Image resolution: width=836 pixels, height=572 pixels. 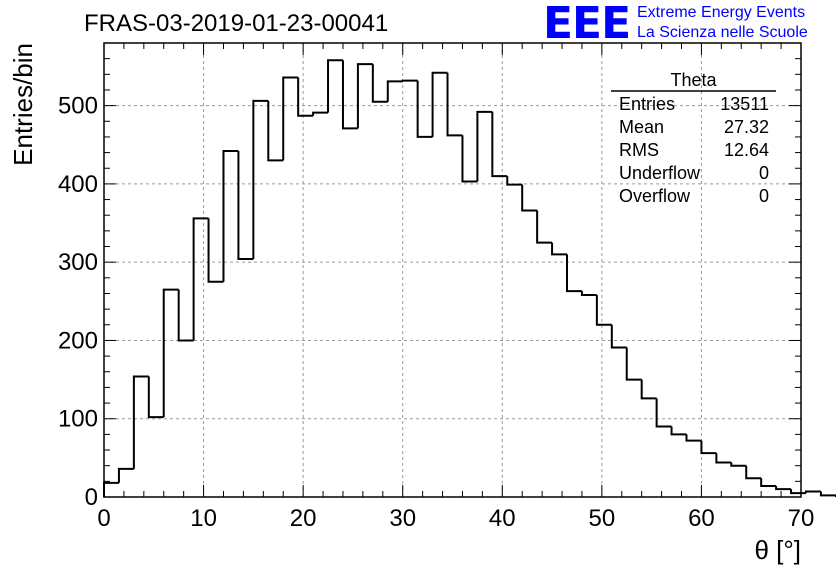 What do you see at coordinates (647, 104) in the screenshot?
I see `stats-label: Entries` at bounding box center [647, 104].